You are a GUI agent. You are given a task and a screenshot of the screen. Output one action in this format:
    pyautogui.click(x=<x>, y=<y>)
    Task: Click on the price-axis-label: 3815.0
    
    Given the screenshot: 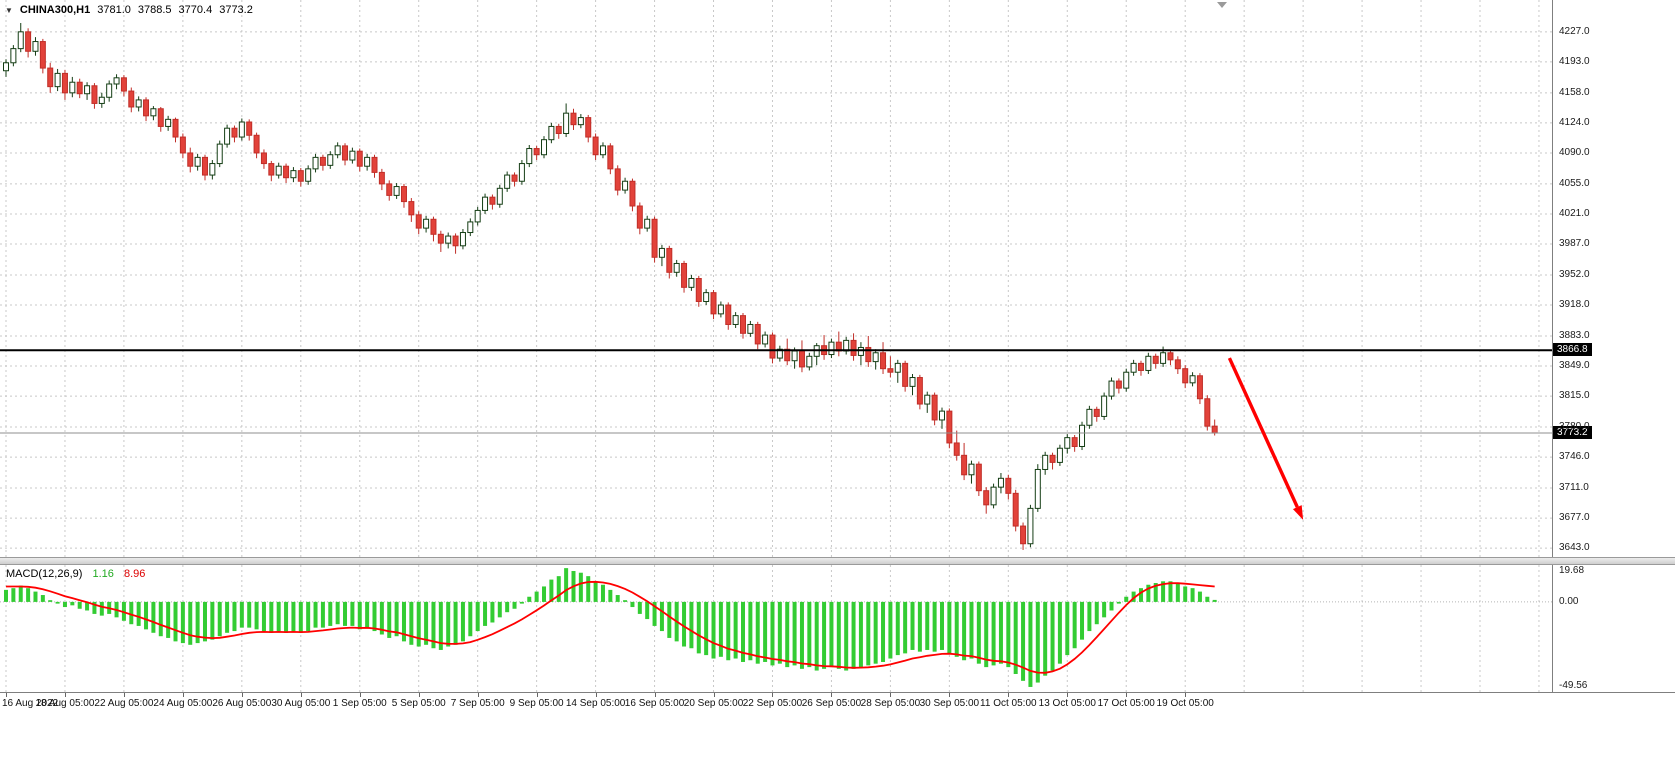 What is the action you would take?
    pyautogui.click(x=1574, y=396)
    